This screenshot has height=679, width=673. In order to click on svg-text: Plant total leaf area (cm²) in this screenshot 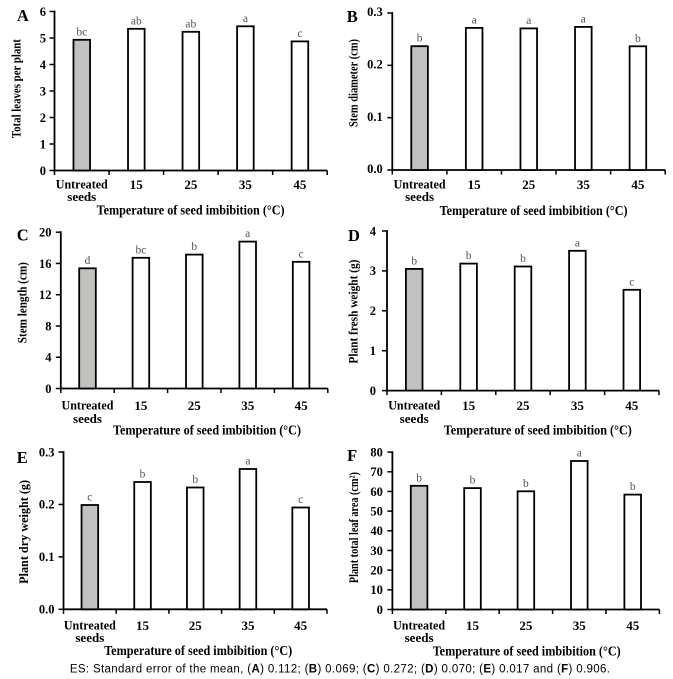, I will do `click(354, 527)`.